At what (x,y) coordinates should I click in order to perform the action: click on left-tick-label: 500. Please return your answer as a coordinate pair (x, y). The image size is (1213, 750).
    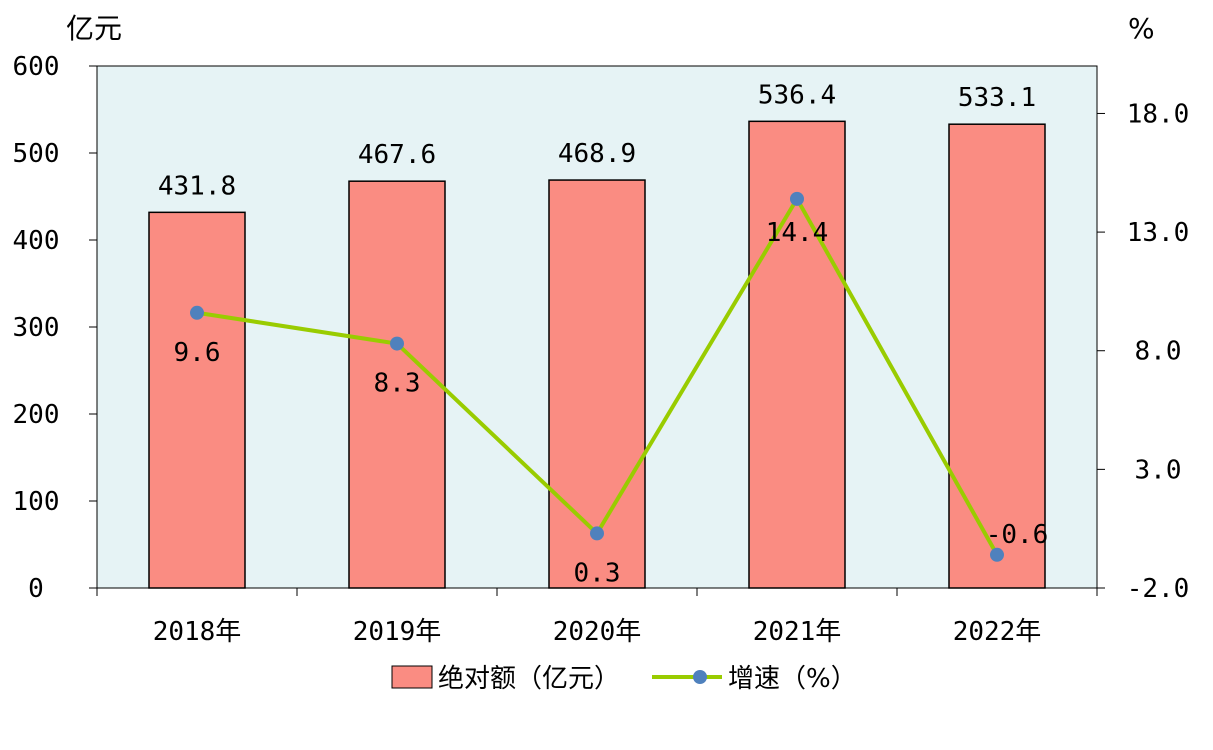
    Looking at the image, I should click on (36, 154).